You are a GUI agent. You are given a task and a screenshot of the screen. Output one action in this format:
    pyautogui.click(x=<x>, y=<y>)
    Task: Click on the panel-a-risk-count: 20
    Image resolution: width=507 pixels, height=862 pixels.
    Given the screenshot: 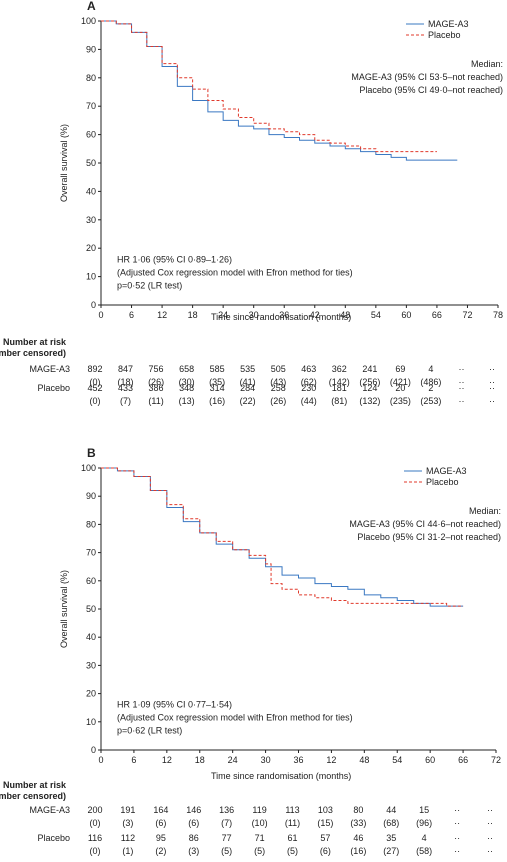 What is the action you would take?
    pyautogui.click(x=400, y=388)
    